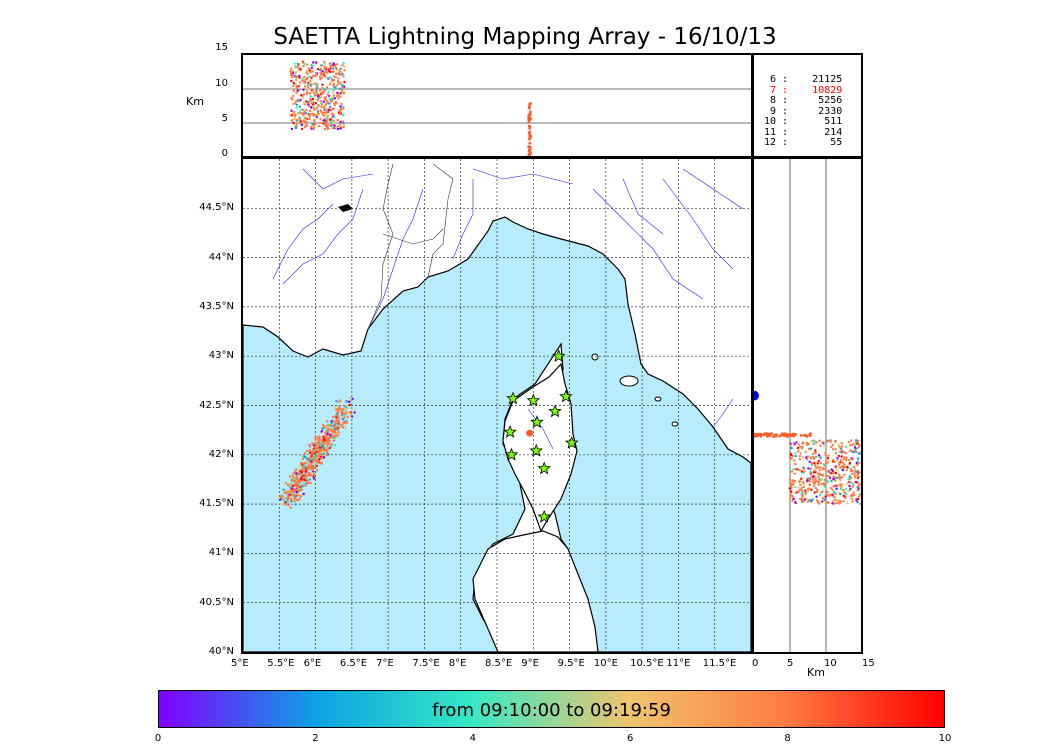  What do you see at coordinates (678, 663) in the screenshot?
I see `longitude-tick: 11°E` at bounding box center [678, 663].